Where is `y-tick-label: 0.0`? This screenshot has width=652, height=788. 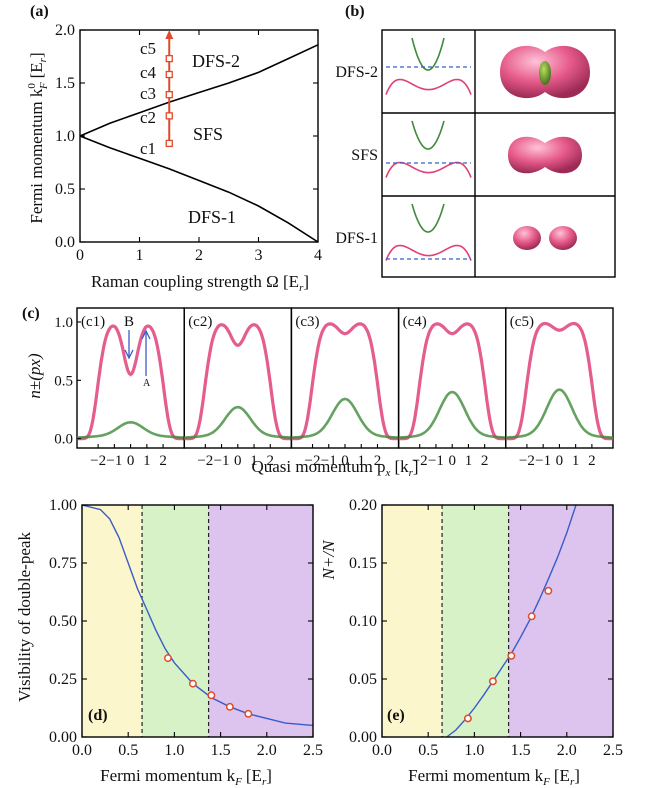
y-tick-label: 0.0 is located at coordinates (65, 242).